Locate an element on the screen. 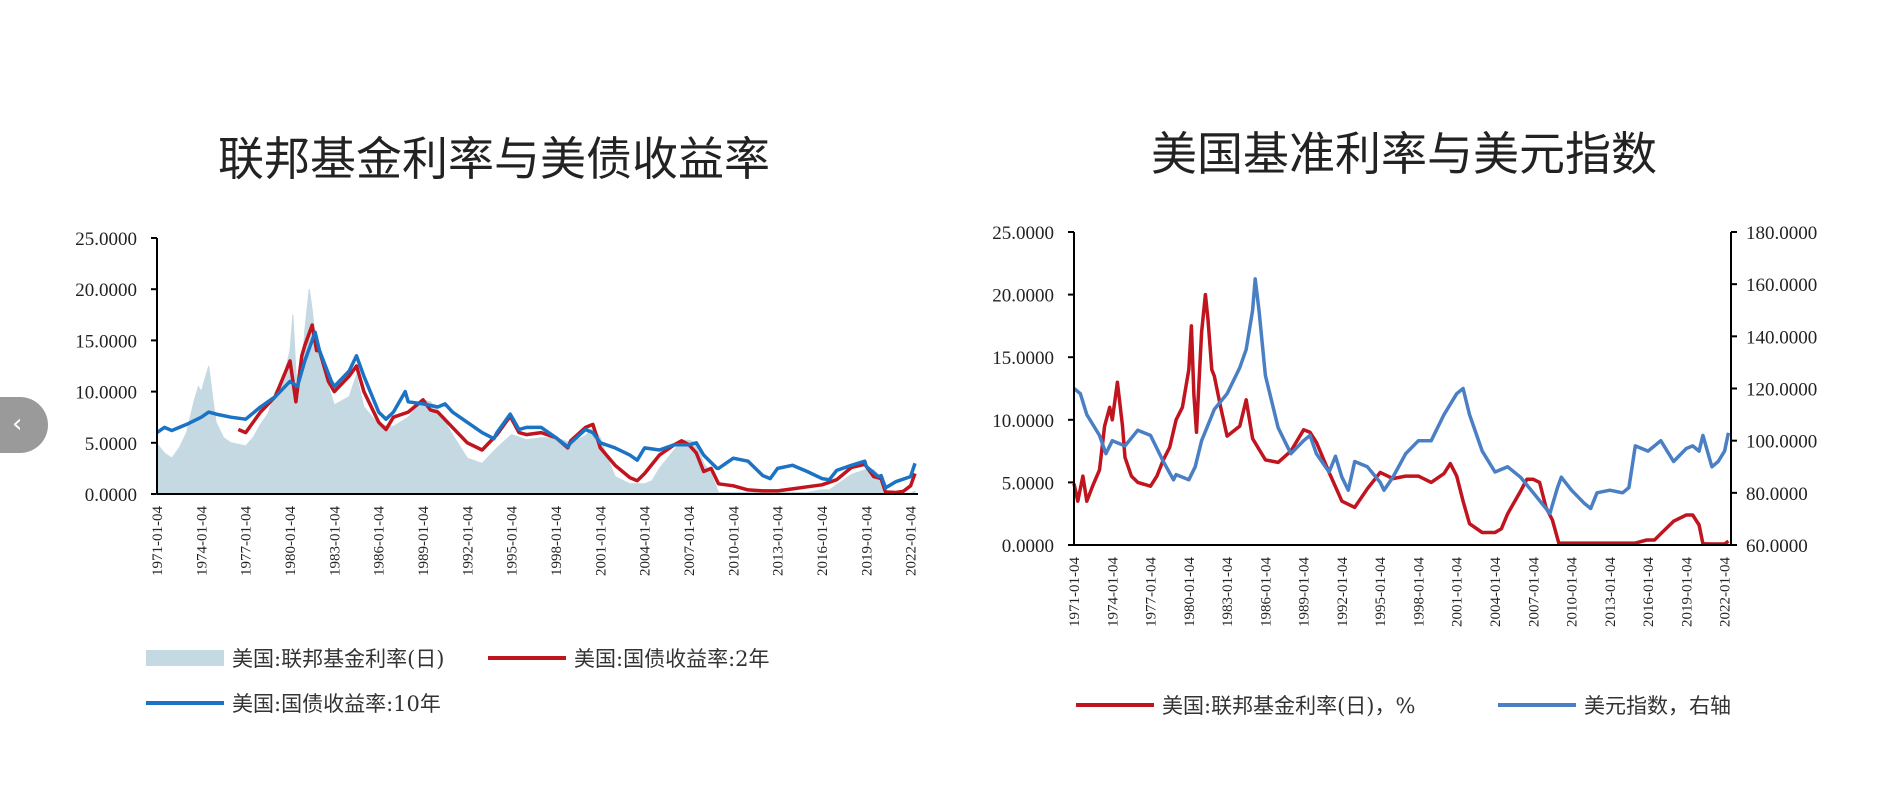 The height and width of the screenshot is (805, 1877). legend-item-fed-funds: 美国:联邦基金利率(日) is located at coordinates (295, 659).